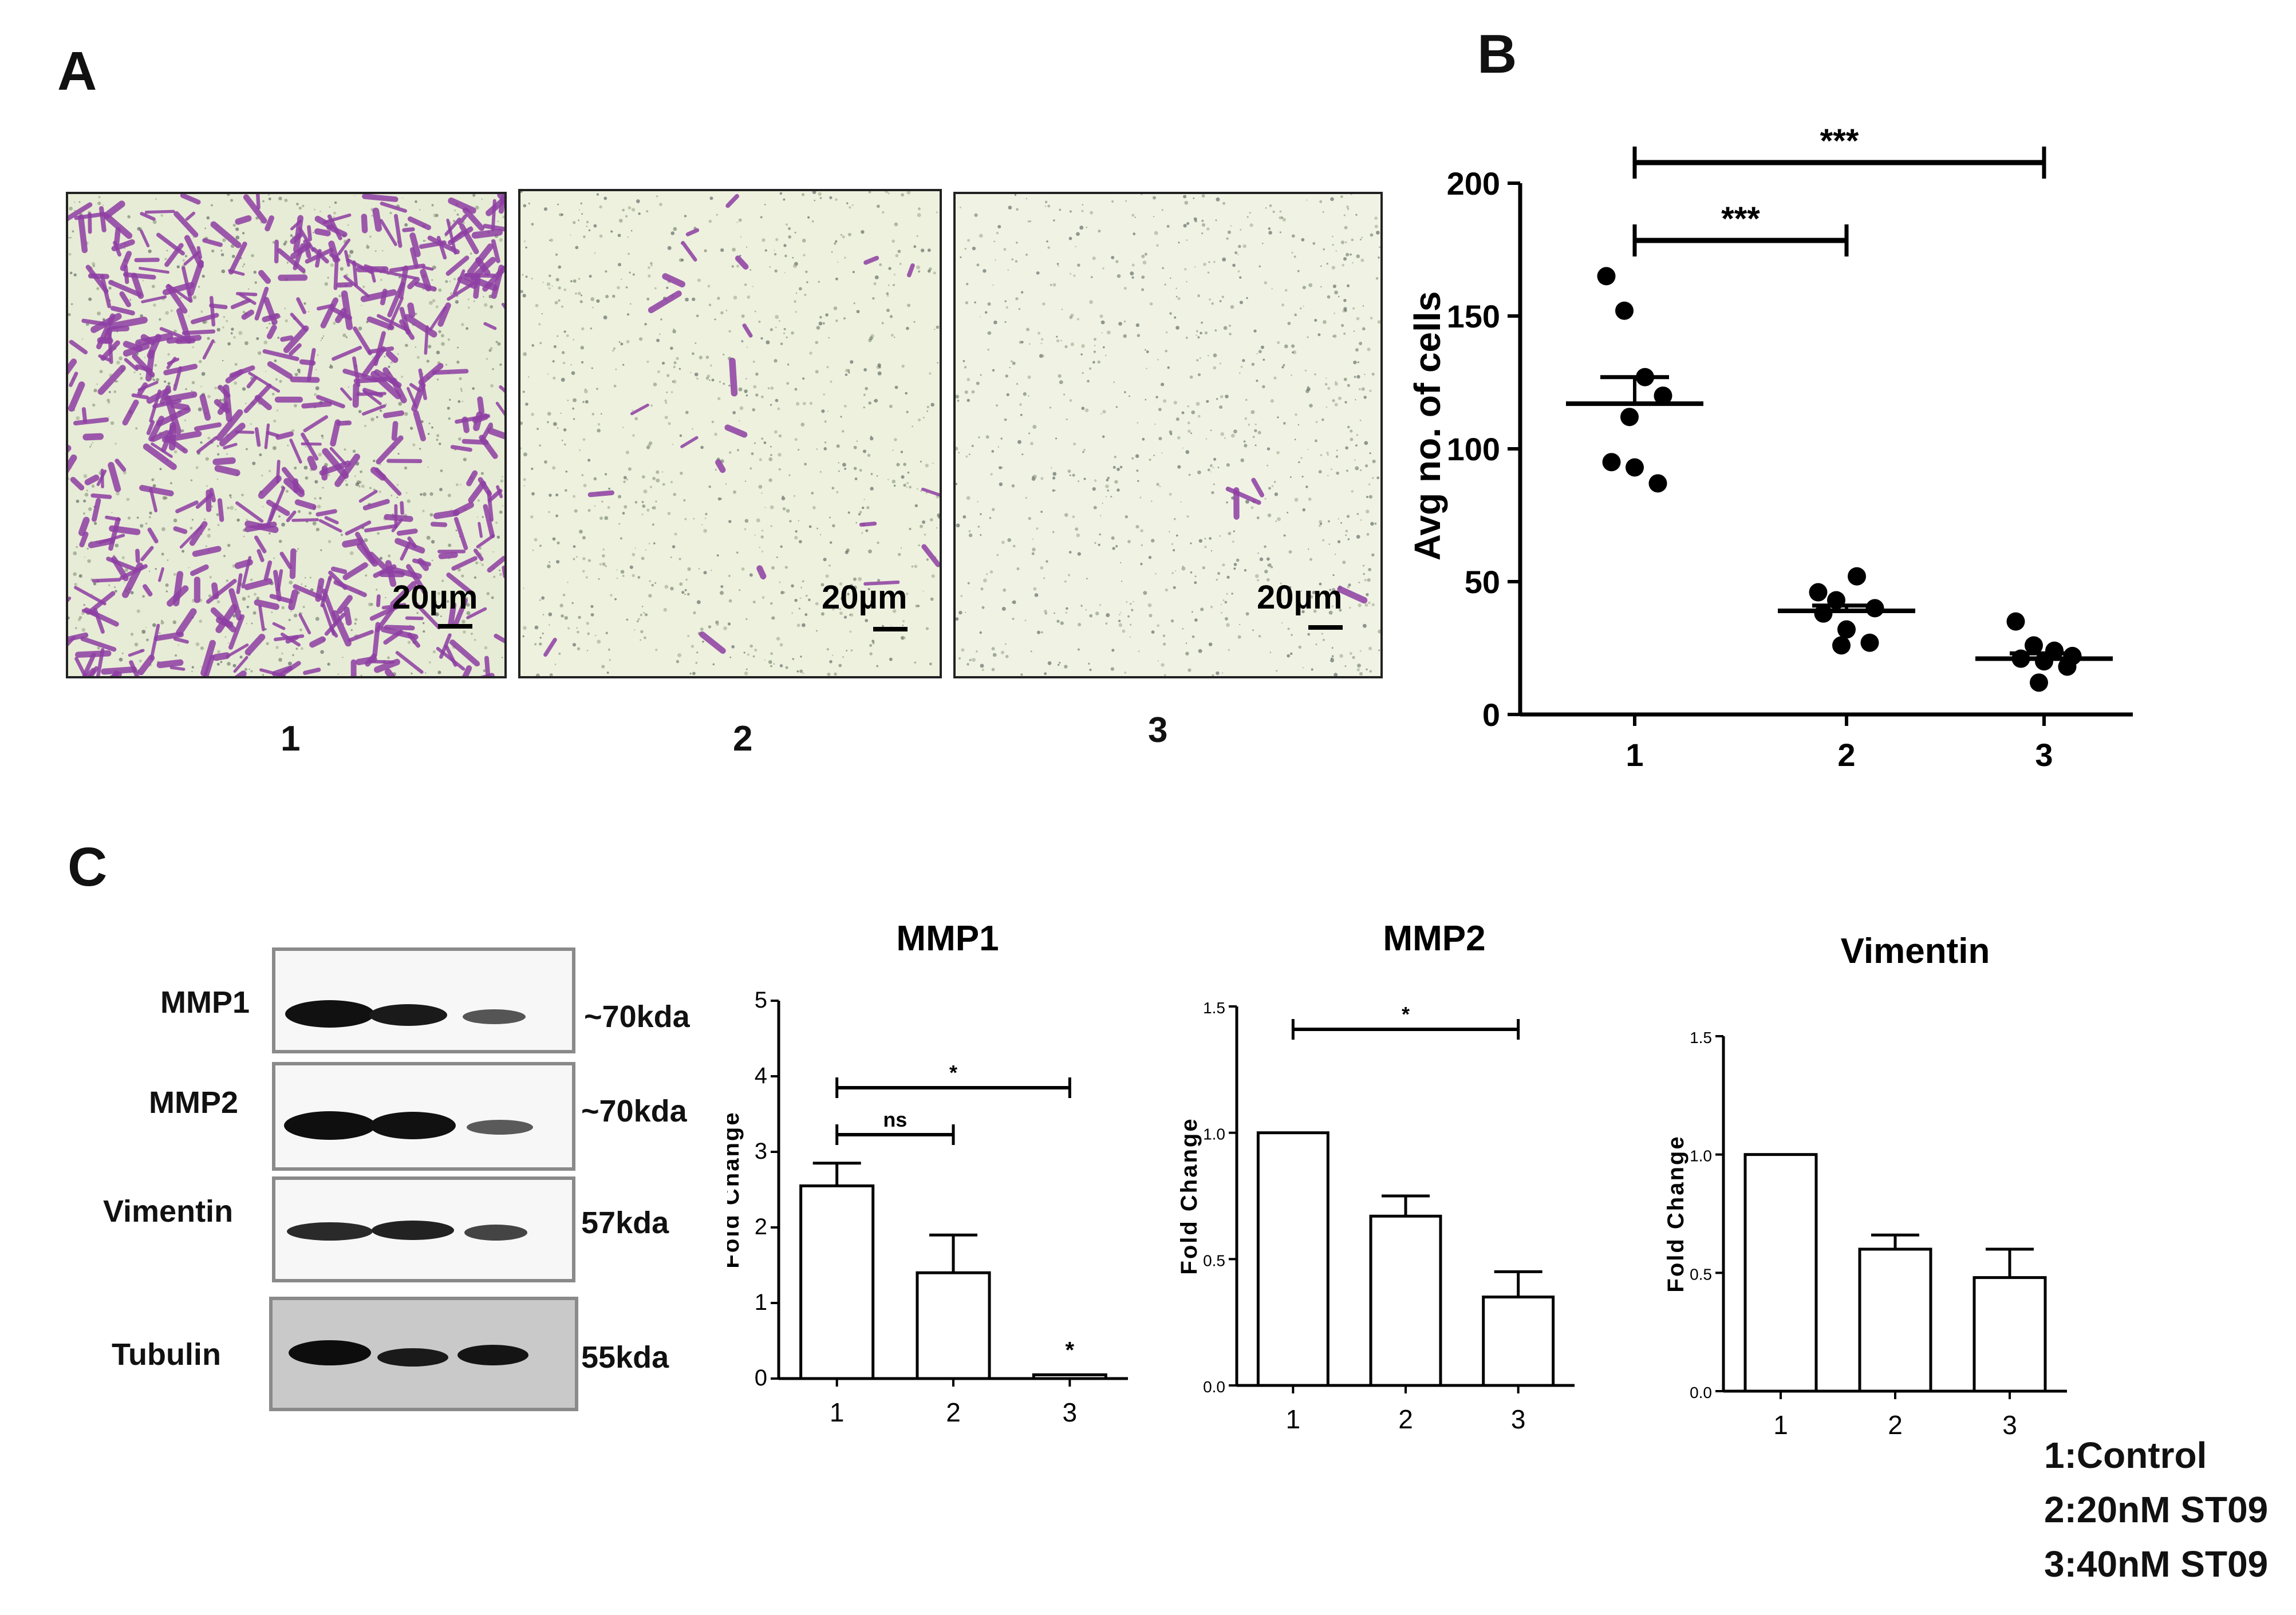 This screenshot has height=1615, width=2296. I want to click on bar, so click(1069, 1376).